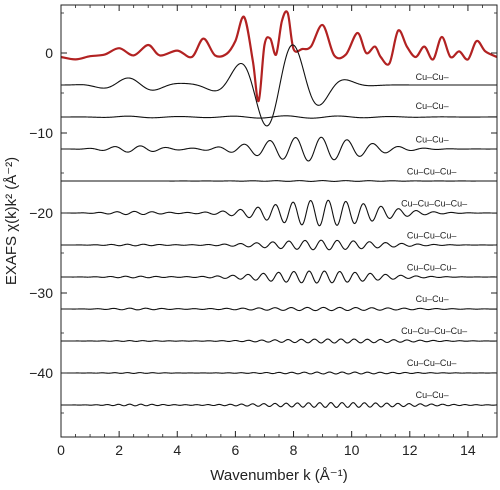 This screenshot has height=490, width=500. Describe the element at coordinates (41, 213) in the screenshot. I see `y-tick-label: −20` at that location.